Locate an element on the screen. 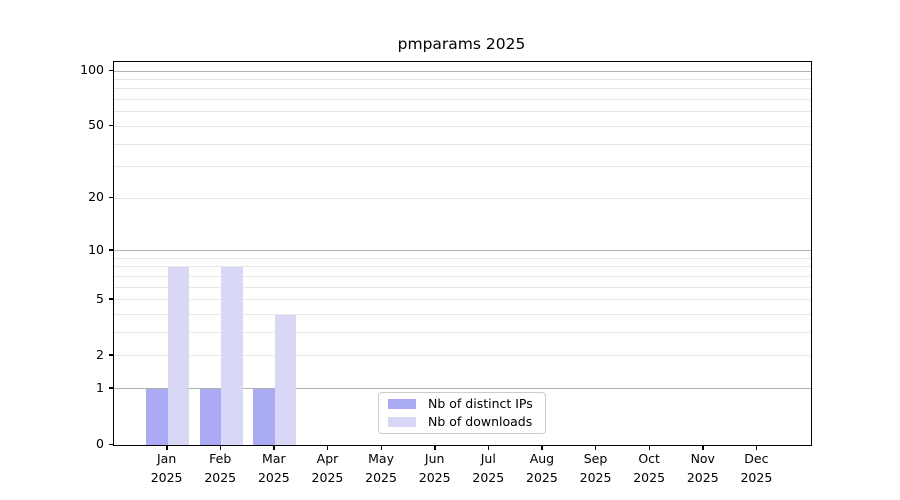  x-tick-label: Mar 2025 is located at coordinates (273, 468).